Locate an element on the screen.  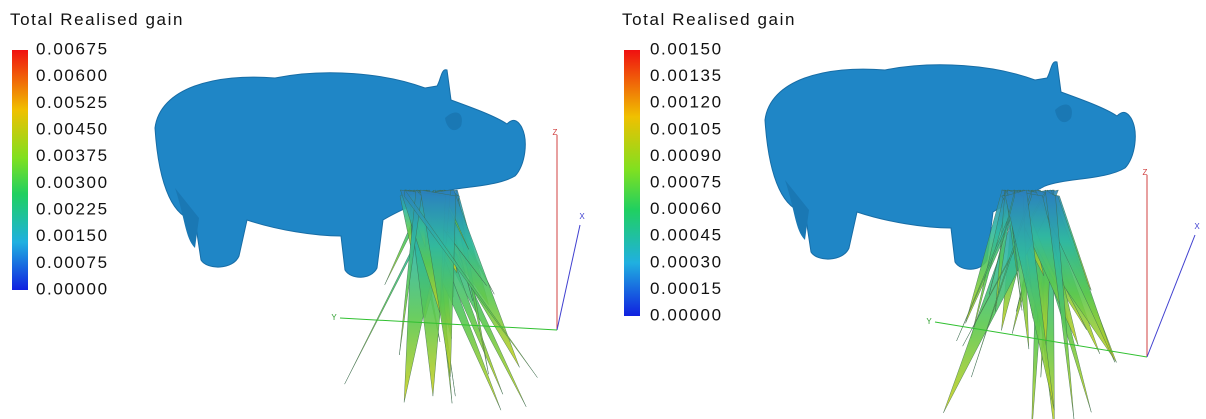
scale-label: 0.00045 is located at coordinates (686, 235).